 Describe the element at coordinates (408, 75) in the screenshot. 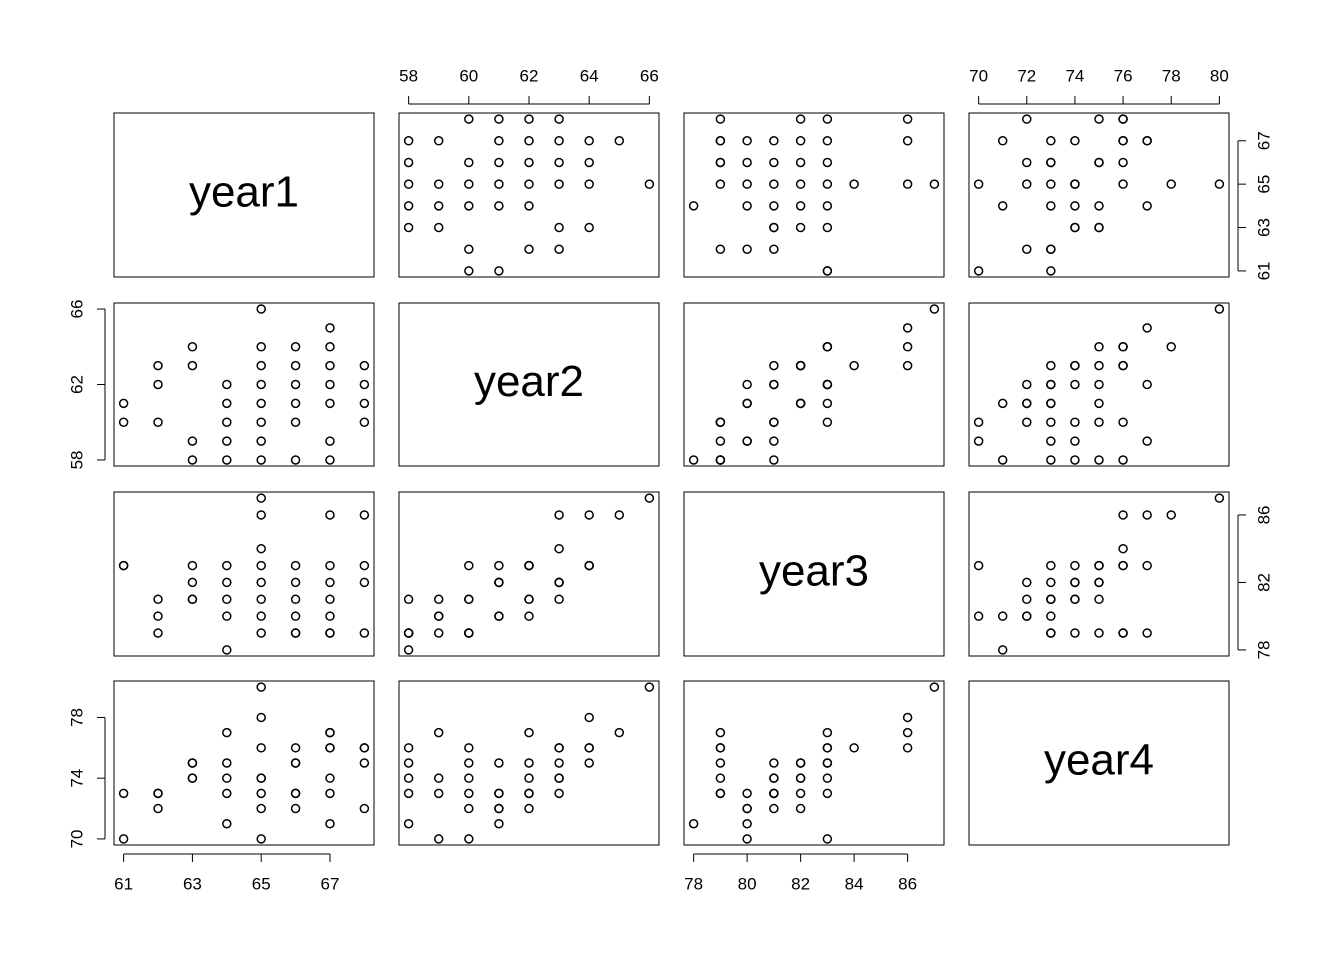

I see `x-tick-label: 58` at that location.